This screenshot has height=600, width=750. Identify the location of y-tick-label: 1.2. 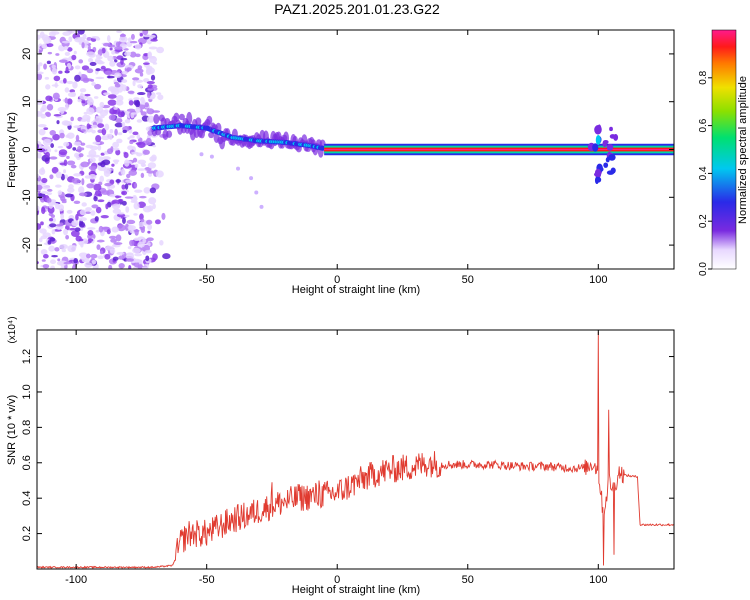
(27, 356).